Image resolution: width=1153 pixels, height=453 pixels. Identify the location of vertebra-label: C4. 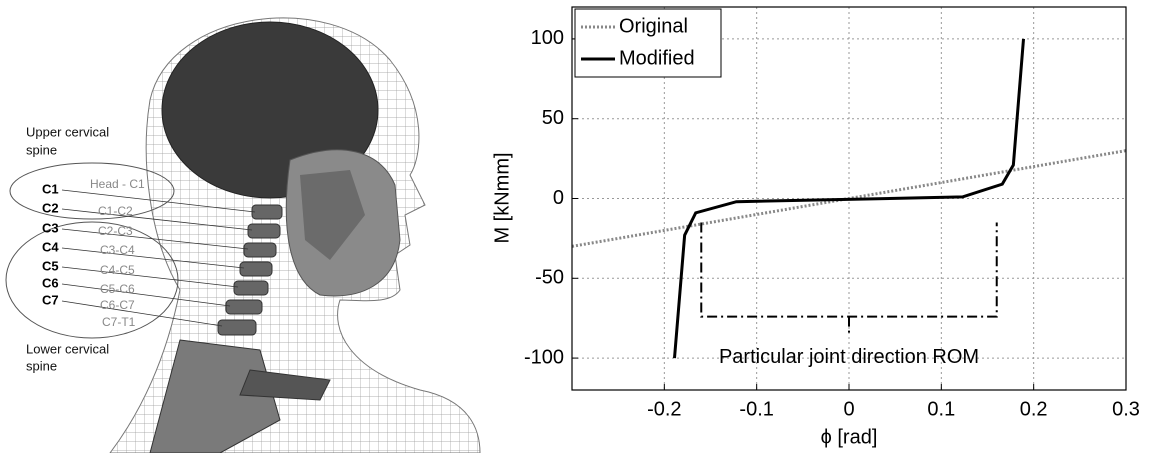
(50, 246).